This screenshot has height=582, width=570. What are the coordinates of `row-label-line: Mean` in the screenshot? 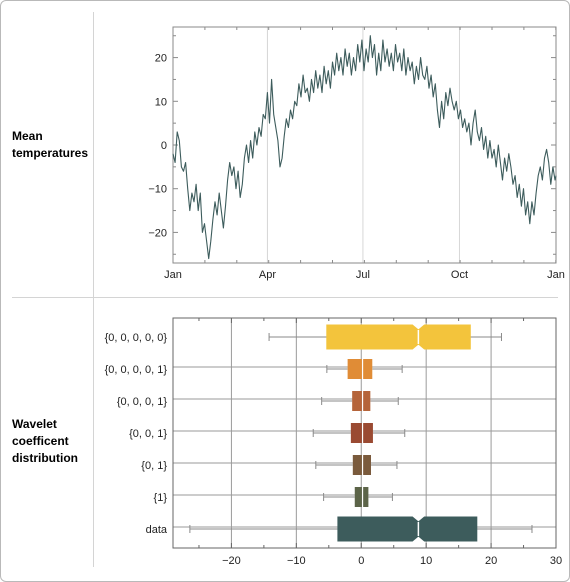 It's located at (27, 136).